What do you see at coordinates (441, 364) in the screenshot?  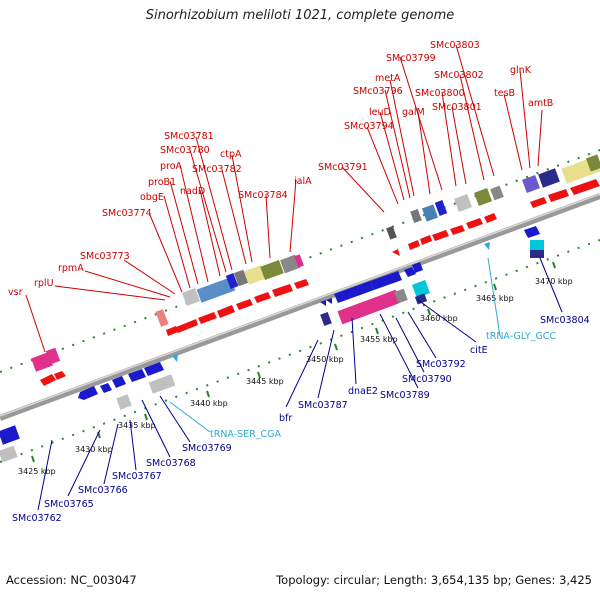 I see `gene-label-smc03792: SMc03792` at bounding box center [441, 364].